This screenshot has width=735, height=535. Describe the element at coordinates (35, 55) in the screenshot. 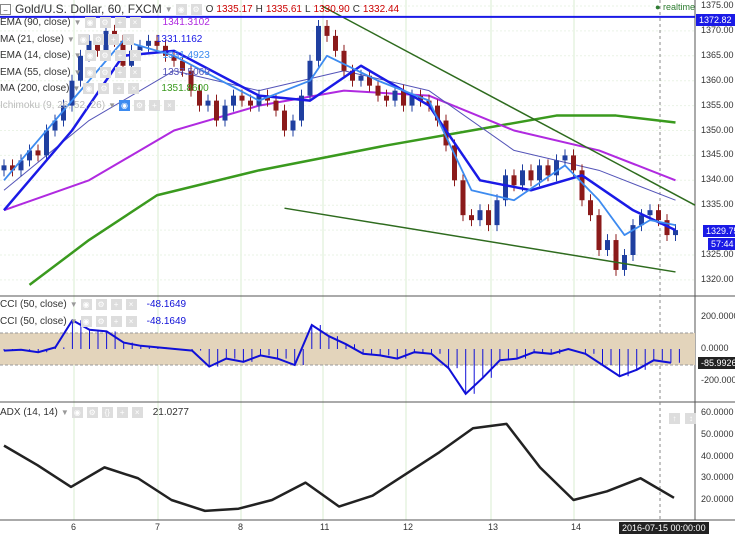

I see `indicator-name: EMA (14, close)` at that location.